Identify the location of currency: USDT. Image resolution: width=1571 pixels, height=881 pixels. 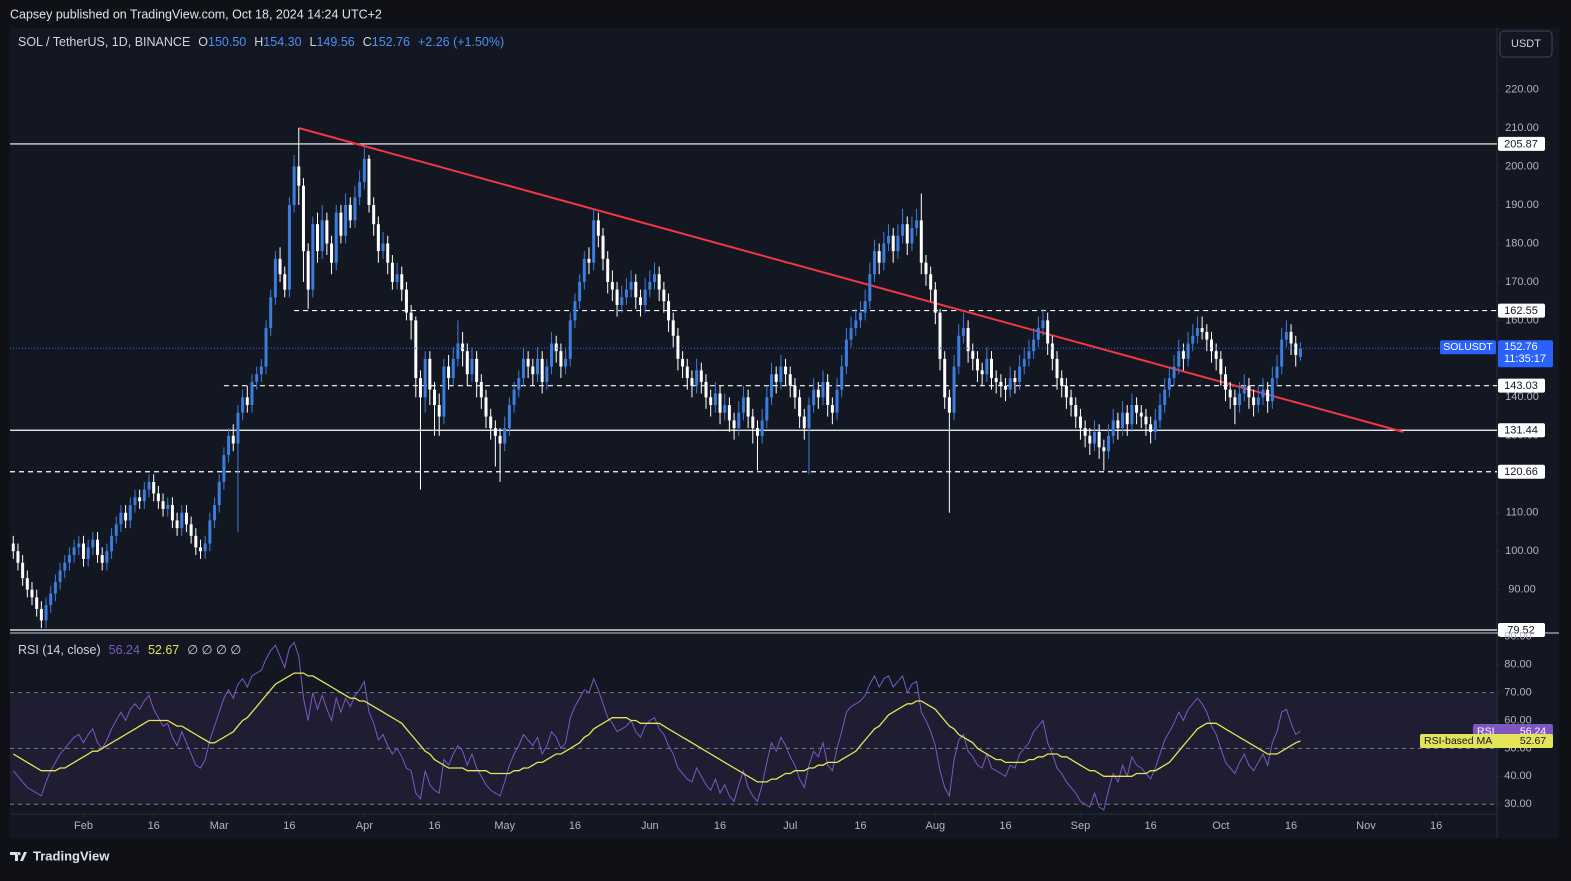
(1526, 44).